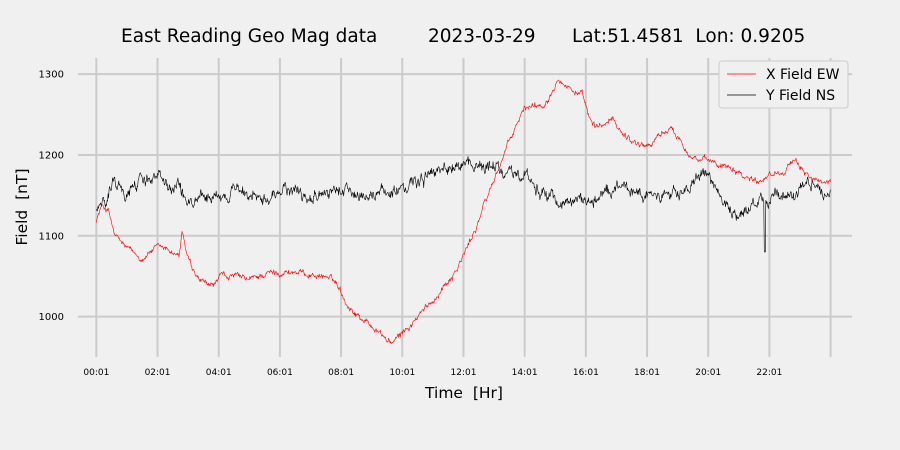 The height and width of the screenshot is (450, 900). I want to click on x-tick-label: 18:01, so click(647, 373).